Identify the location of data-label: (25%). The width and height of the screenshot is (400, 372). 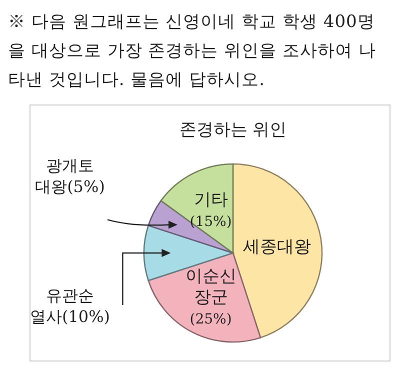
(211, 320).